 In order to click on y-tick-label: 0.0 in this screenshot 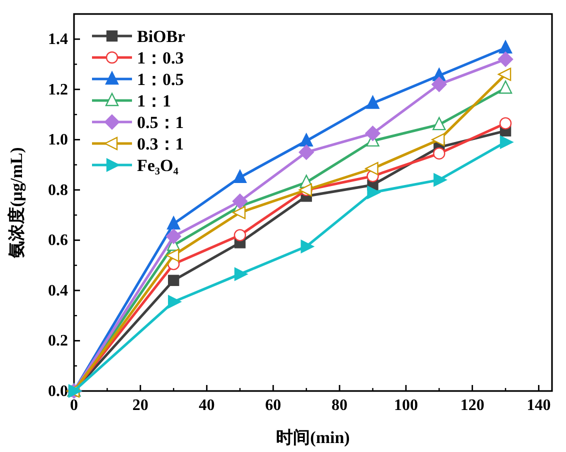, I will do `click(58, 391)`.